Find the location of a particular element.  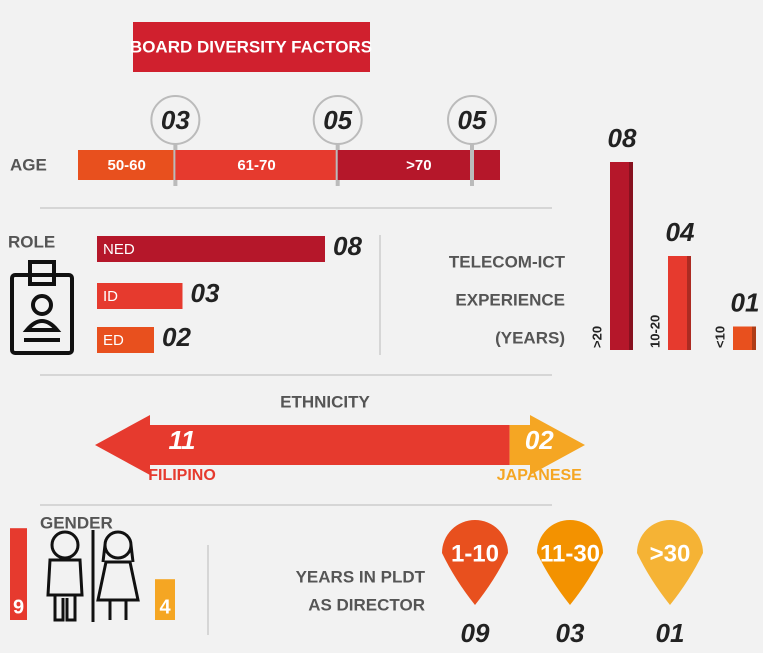

age-label: AGE is located at coordinates (28, 164).